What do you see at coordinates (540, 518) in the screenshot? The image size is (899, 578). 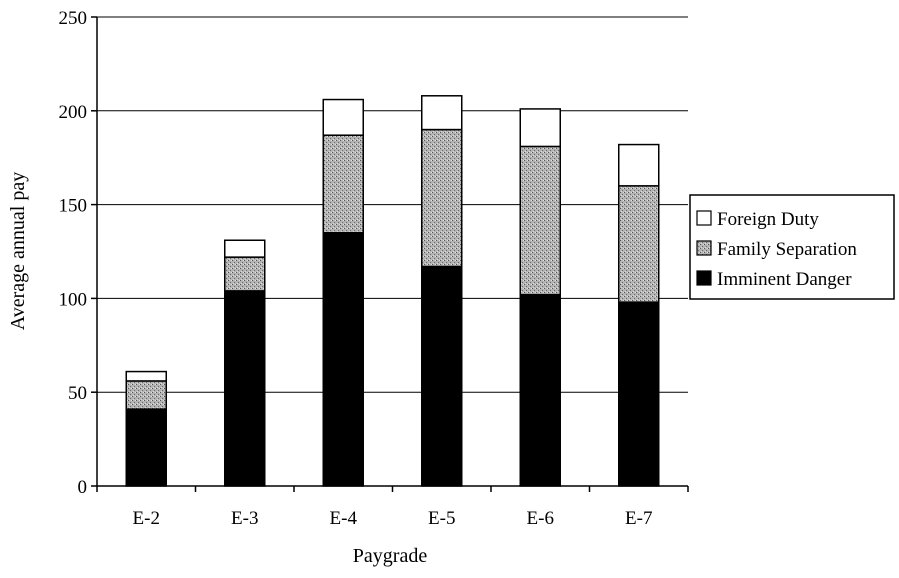 I see `x-tick-label: E-6` at bounding box center [540, 518].